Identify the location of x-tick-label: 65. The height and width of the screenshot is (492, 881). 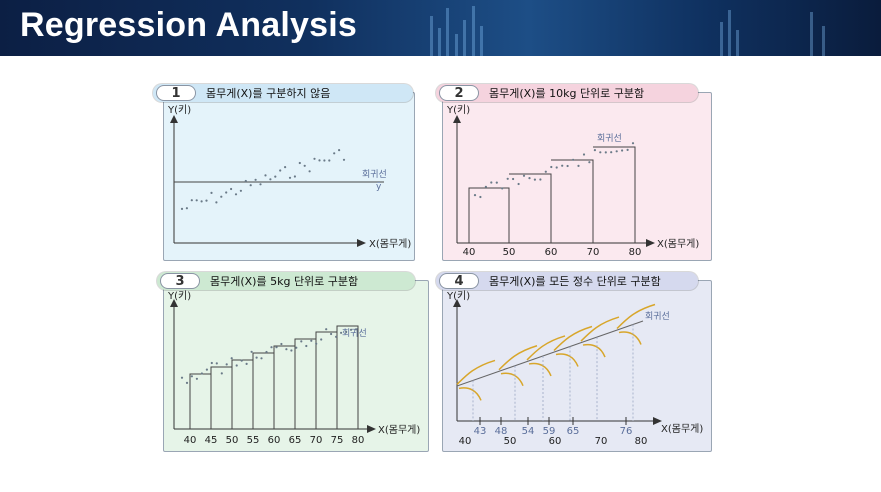
(573, 431).